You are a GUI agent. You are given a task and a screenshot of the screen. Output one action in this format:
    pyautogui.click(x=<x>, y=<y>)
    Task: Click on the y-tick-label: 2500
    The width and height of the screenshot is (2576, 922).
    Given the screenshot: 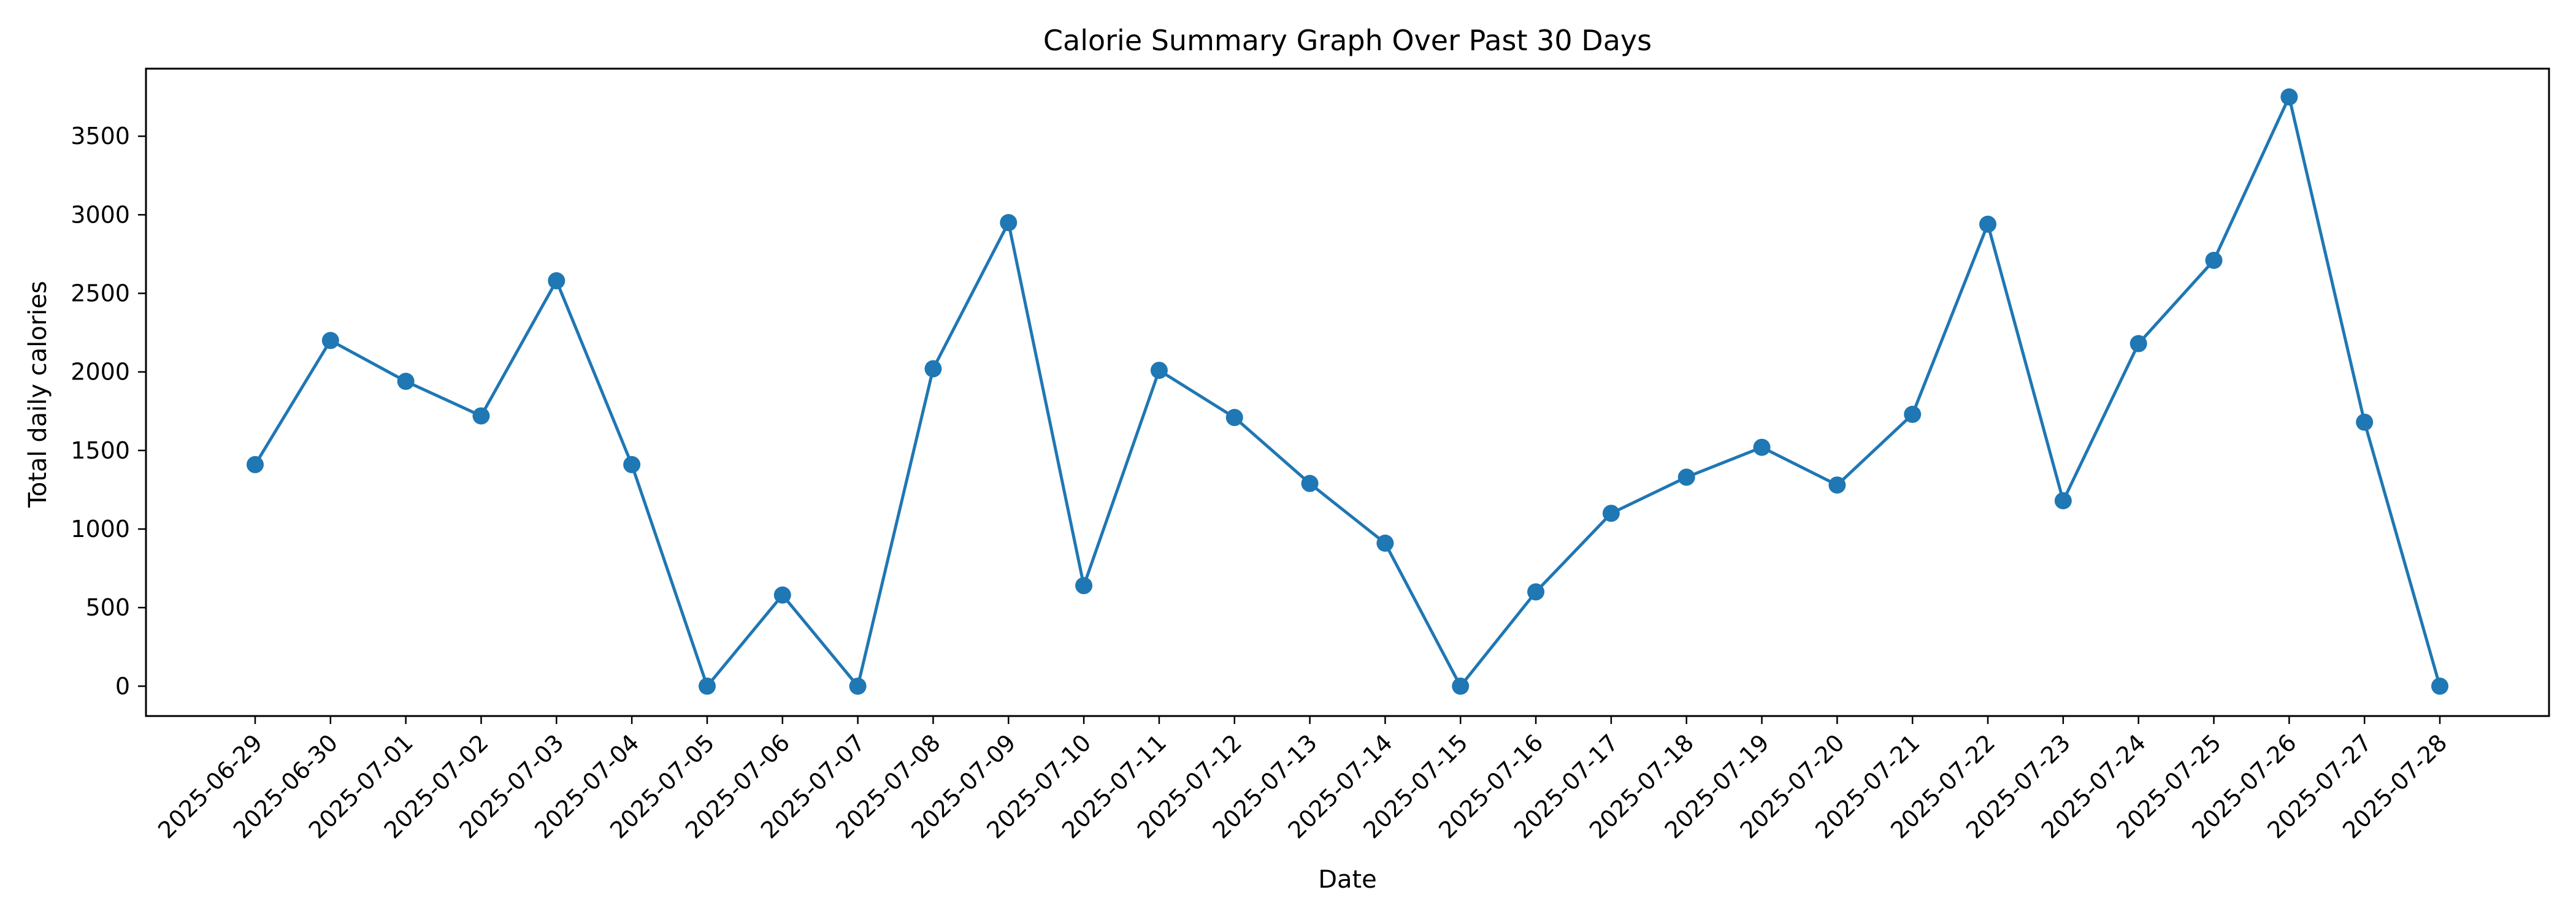 What is the action you would take?
    pyautogui.click(x=100, y=293)
    